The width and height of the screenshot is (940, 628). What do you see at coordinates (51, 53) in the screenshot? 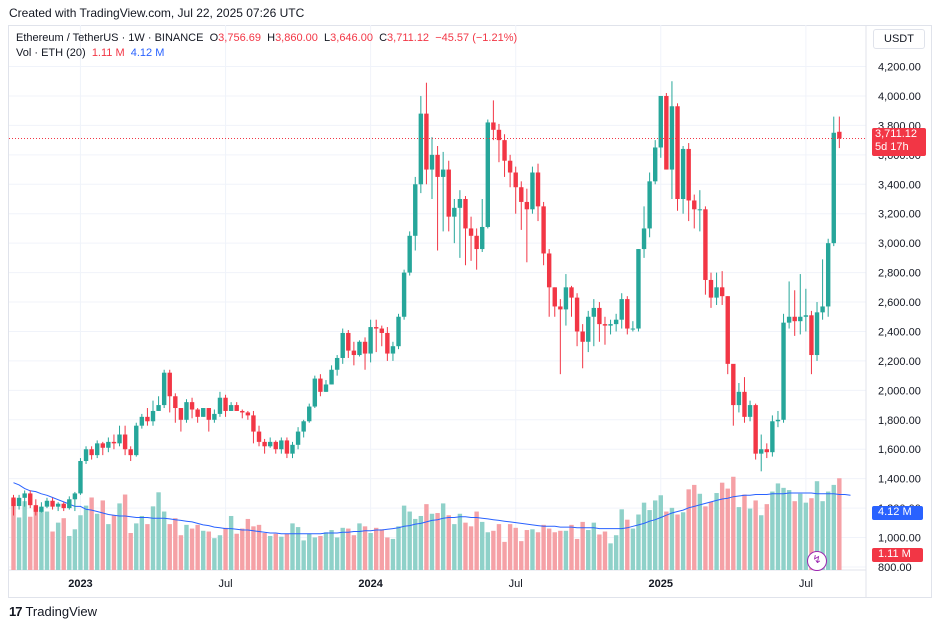
I see `volume-indicator-label: Vol · ETH (20)` at bounding box center [51, 53].